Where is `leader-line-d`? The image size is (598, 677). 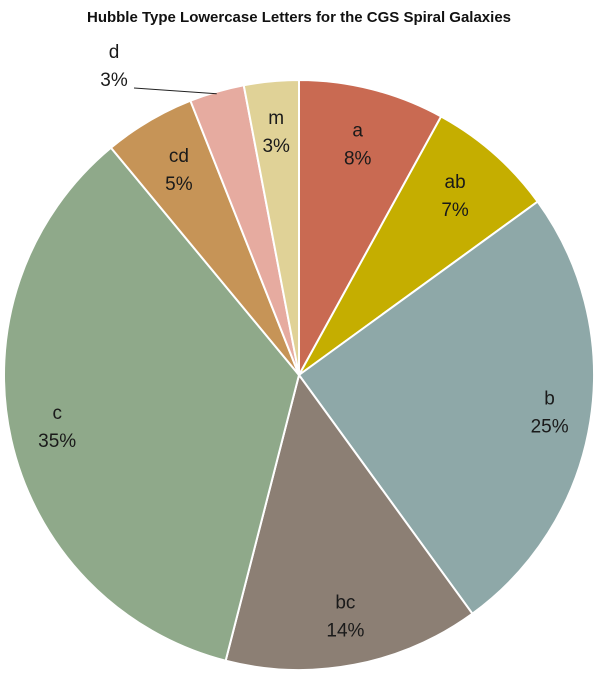
leader-line-d is located at coordinates (175, 91).